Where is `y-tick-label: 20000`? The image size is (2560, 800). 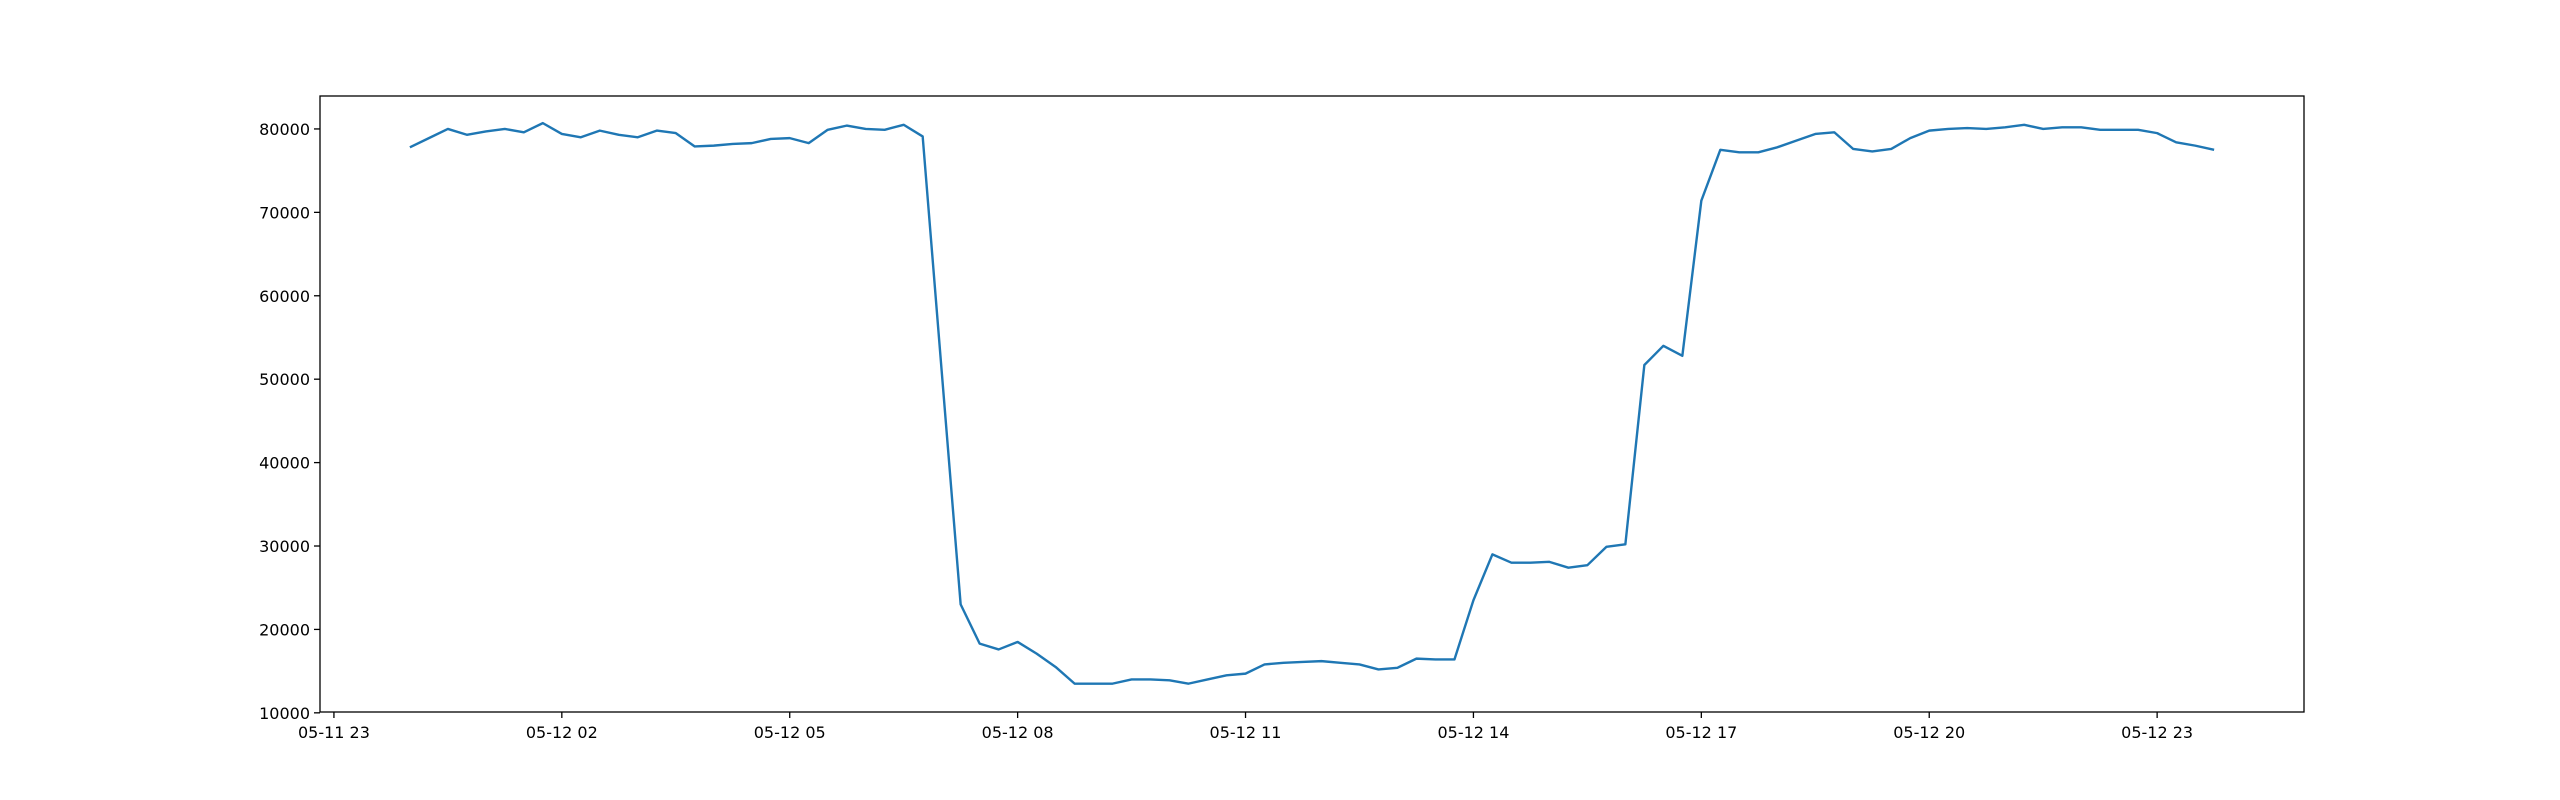 y-tick-label: 20000 is located at coordinates (284, 629).